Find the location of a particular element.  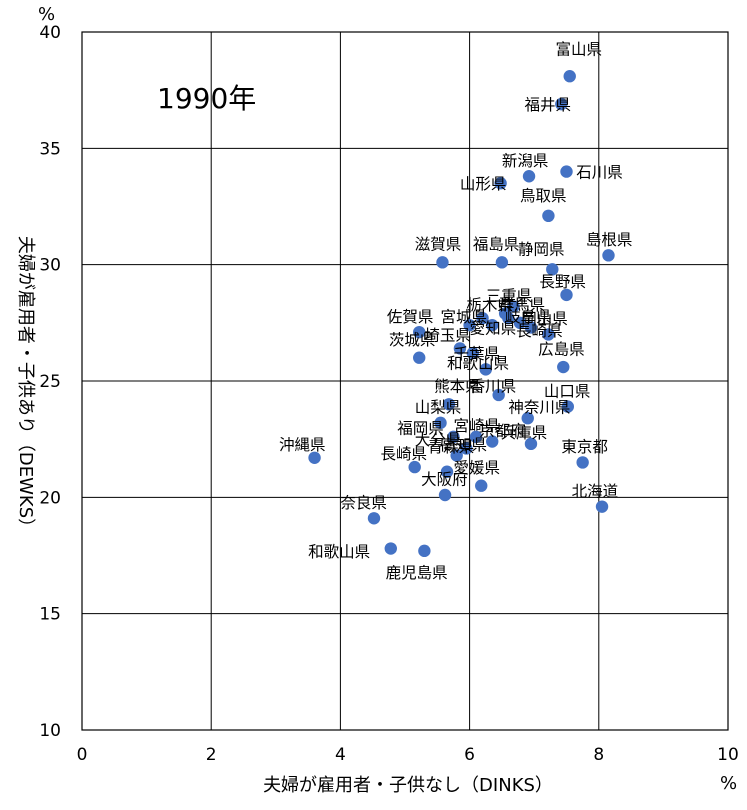

point-label: 熊本県 is located at coordinates (457, 387).